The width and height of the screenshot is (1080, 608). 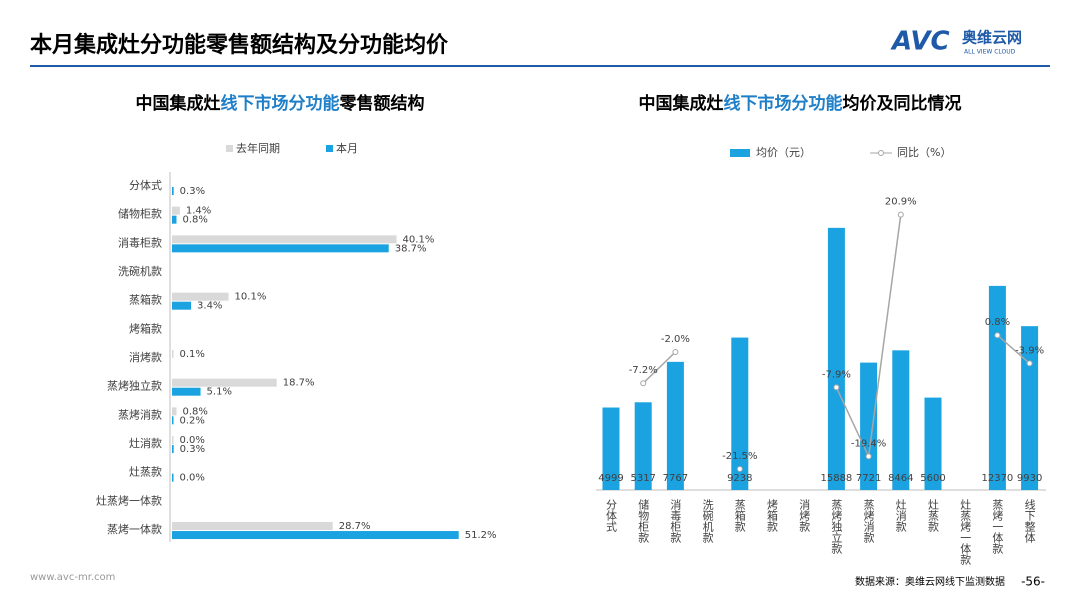 I want to click on y-tick-label: 蒸烤独立款, so click(x=134, y=386).